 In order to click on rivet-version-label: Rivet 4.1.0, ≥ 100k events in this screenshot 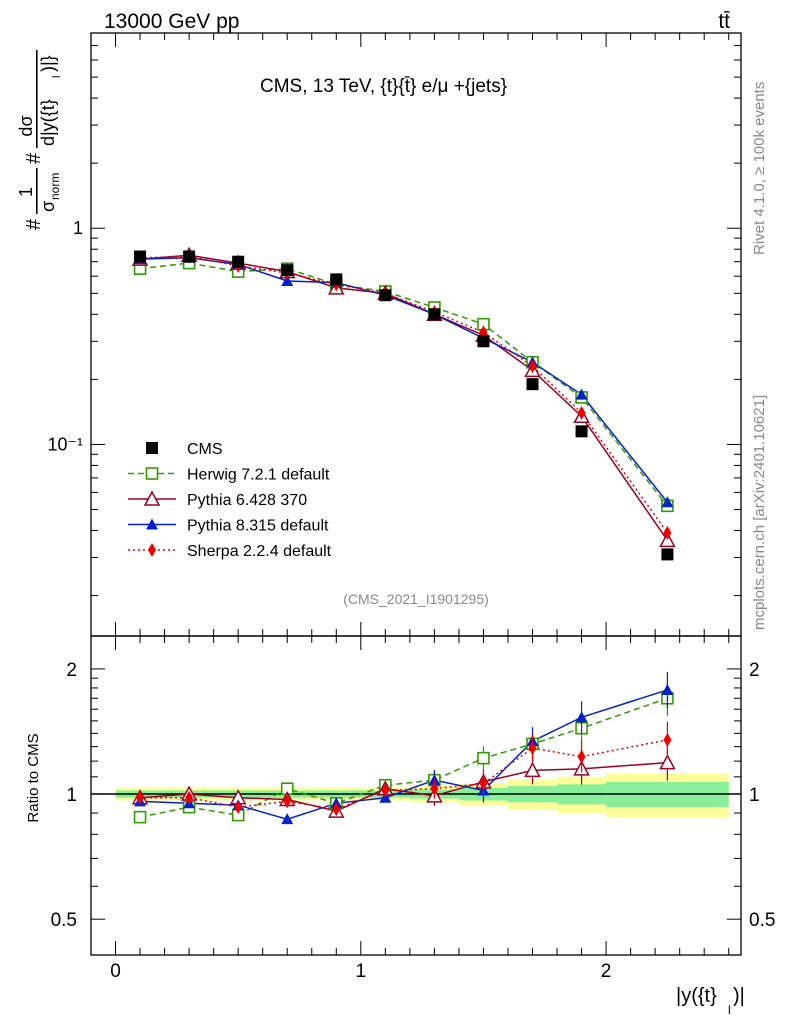, I will do `click(759, 168)`.